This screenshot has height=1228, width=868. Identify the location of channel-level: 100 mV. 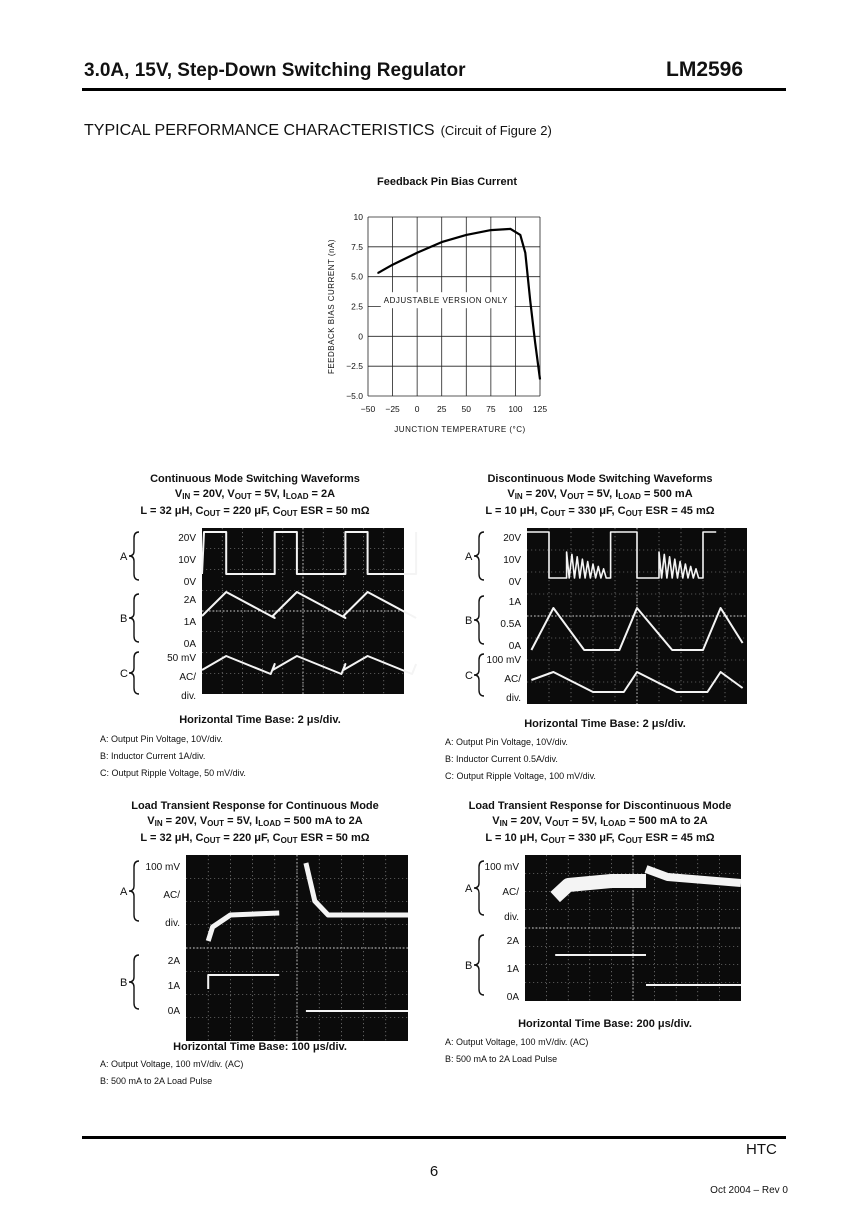
(502, 867).